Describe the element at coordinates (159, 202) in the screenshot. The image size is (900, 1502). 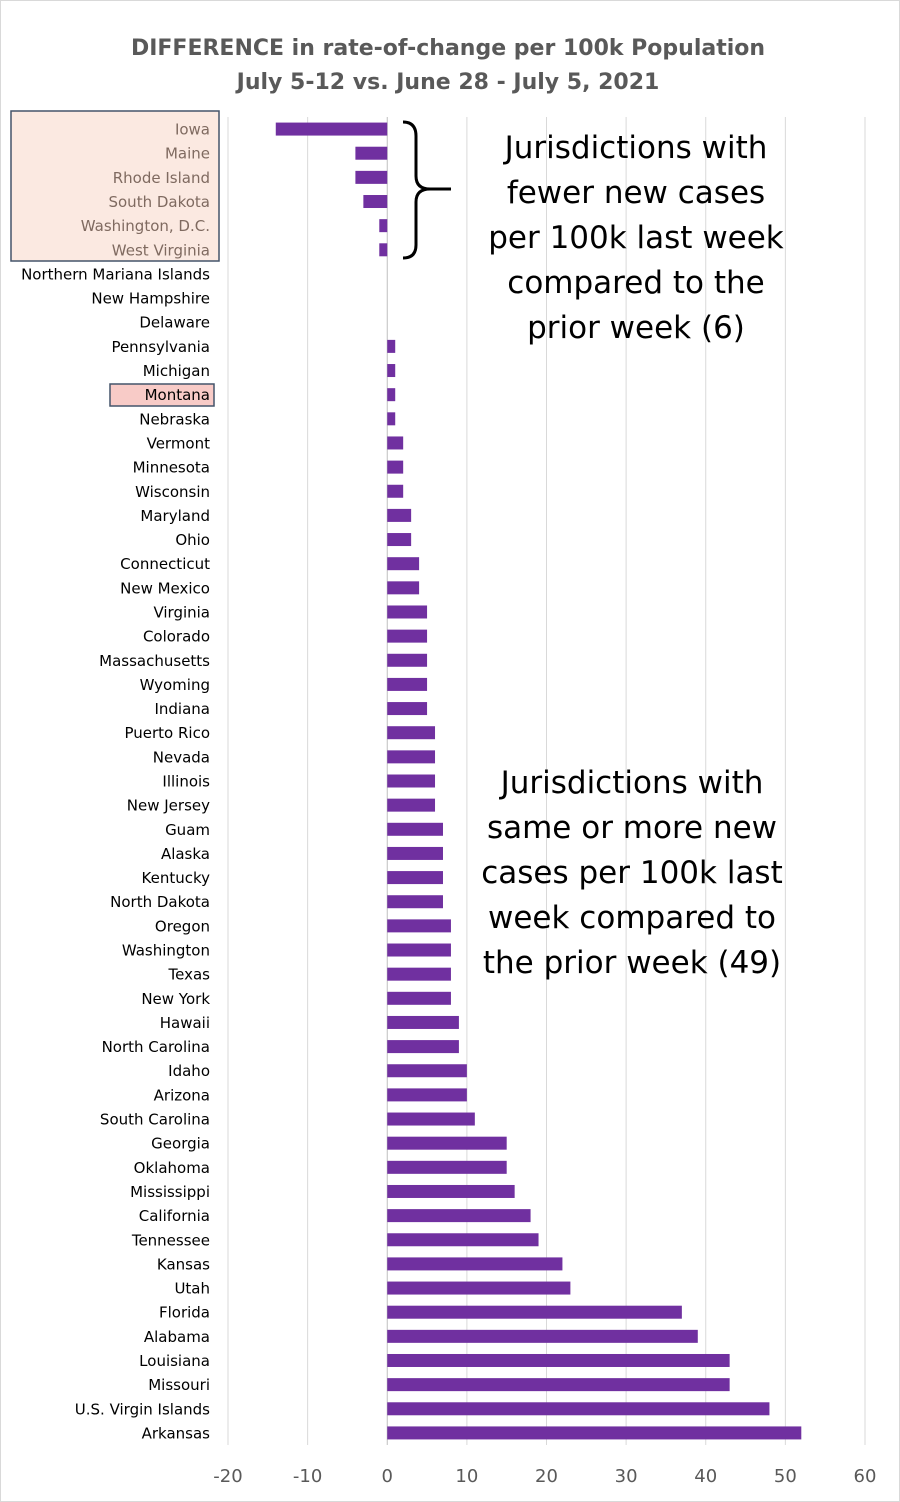
I see `category-label: South Dakota` at that location.